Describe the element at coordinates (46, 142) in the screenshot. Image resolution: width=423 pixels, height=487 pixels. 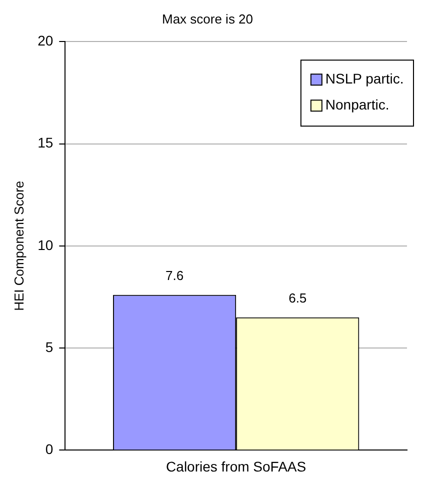
I see `y-tick-label: 15` at that location.